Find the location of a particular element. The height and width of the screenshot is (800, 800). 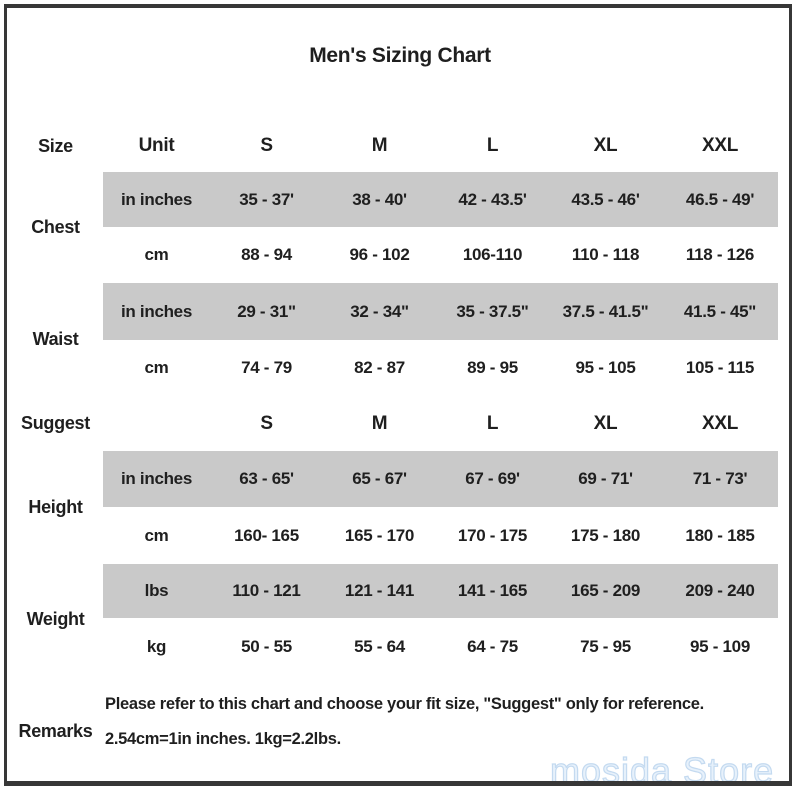

row-label-weight: Weight is located at coordinates (55, 619).